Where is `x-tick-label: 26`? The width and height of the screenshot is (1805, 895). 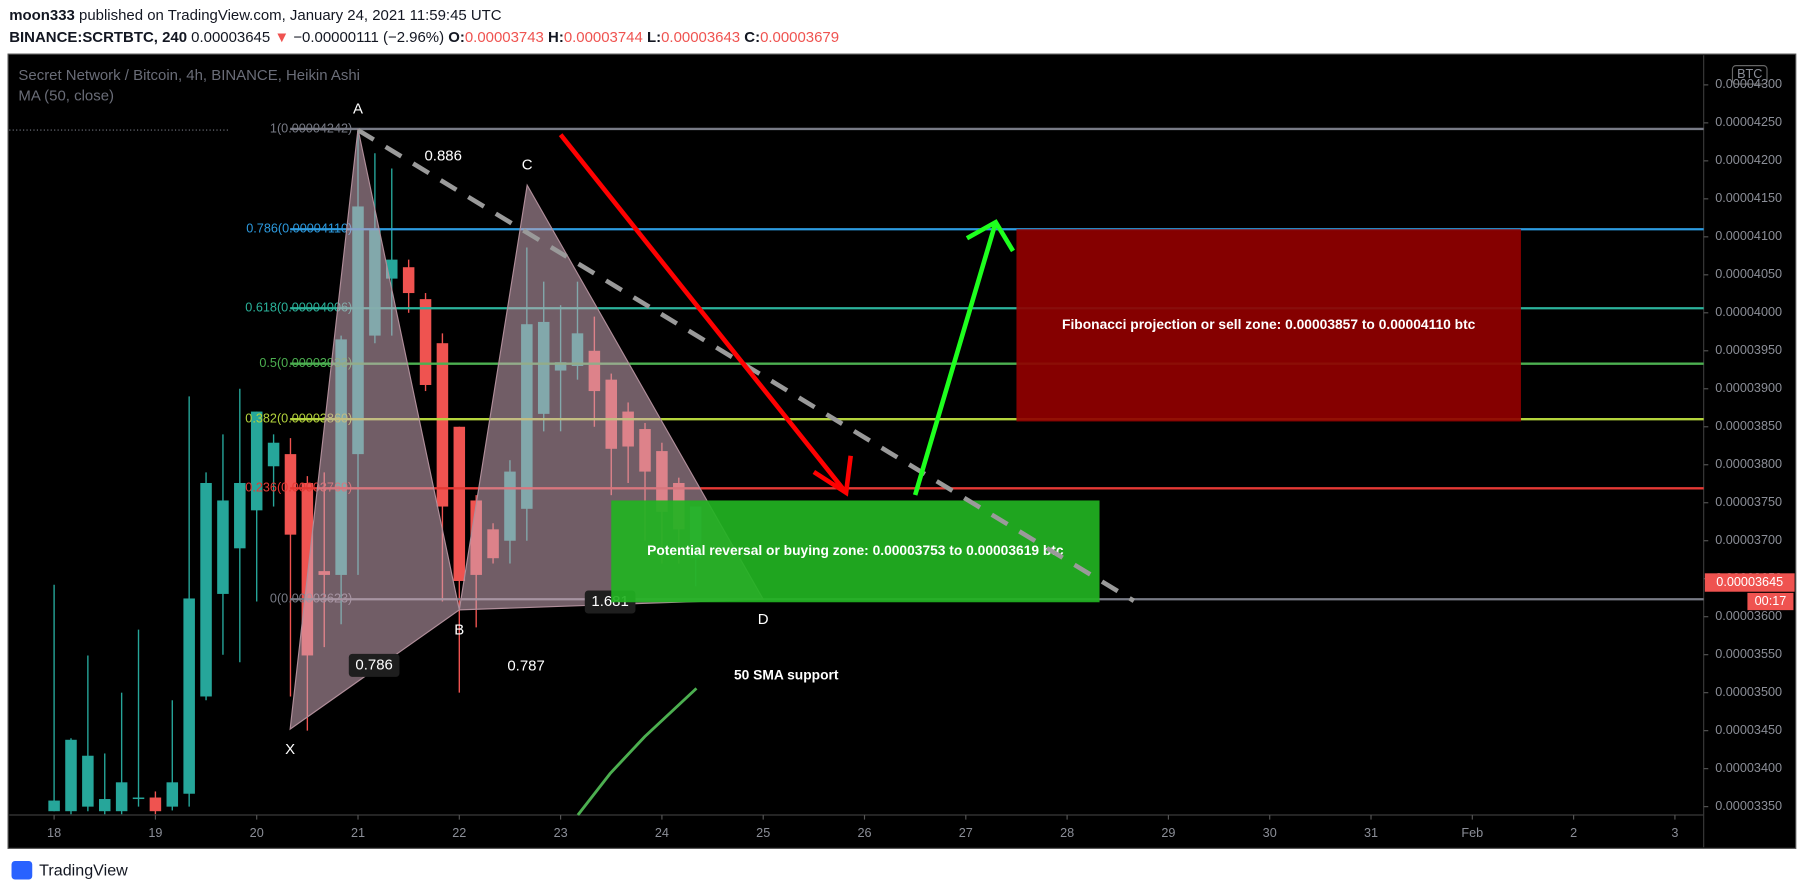 x-tick-label: 26 is located at coordinates (864, 833).